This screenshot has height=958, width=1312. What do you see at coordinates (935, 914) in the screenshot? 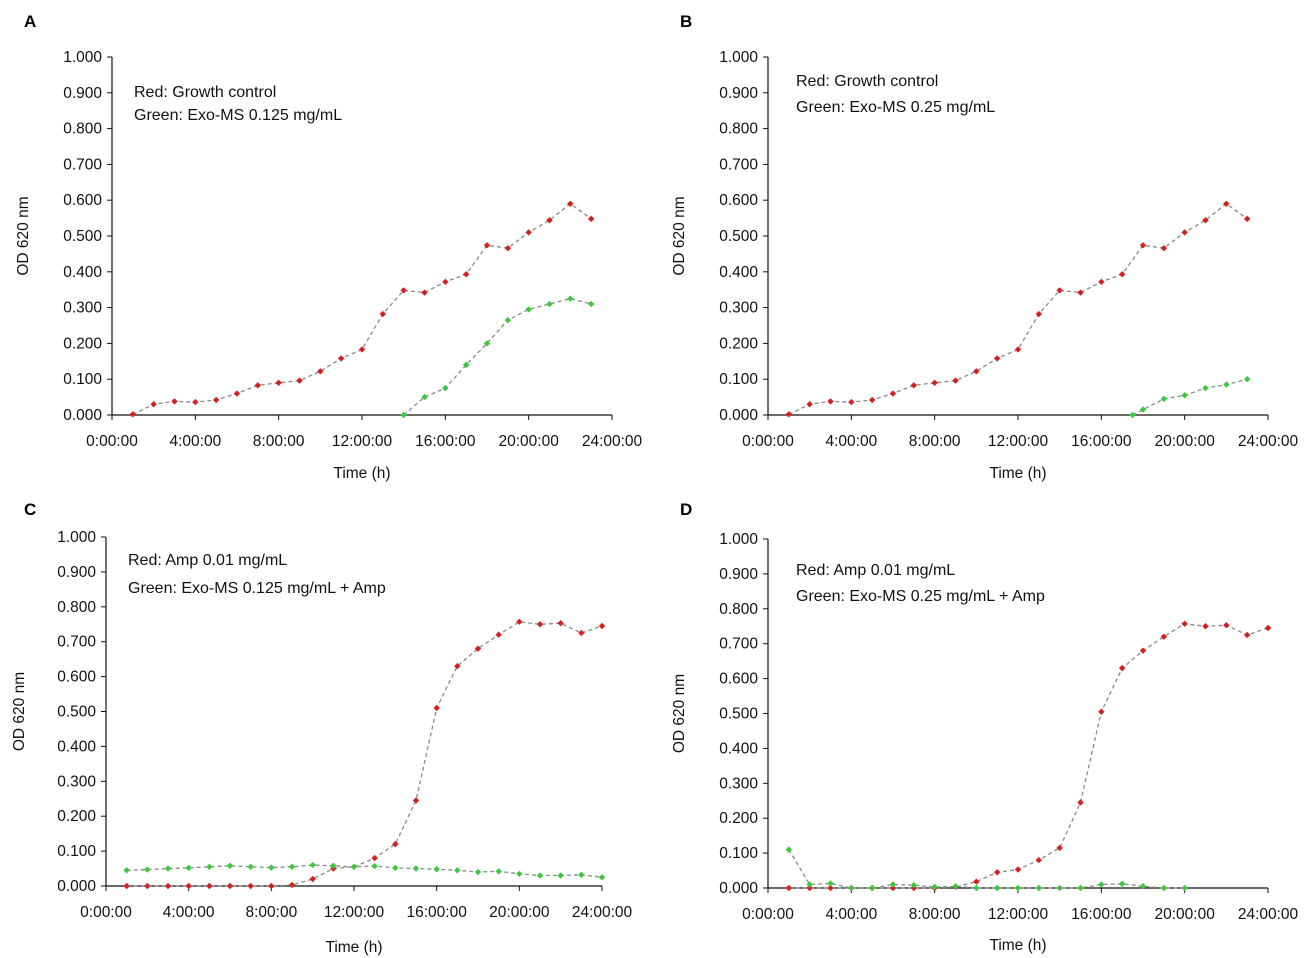
I see `x-tick-label: 8:00:00` at bounding box center [935, 914].